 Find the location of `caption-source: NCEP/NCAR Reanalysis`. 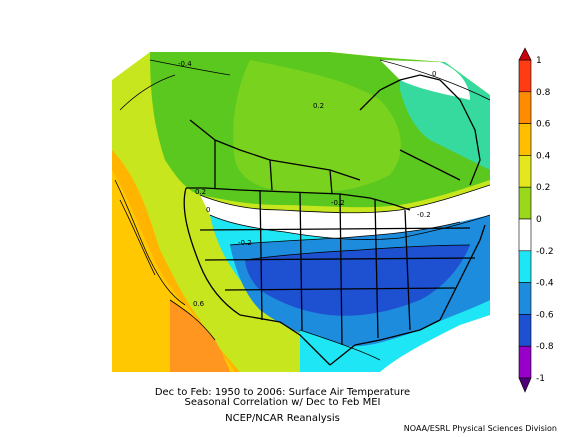

caption-source: NCEP/NCAR Reanalysis is located at coordinates (282, 418).